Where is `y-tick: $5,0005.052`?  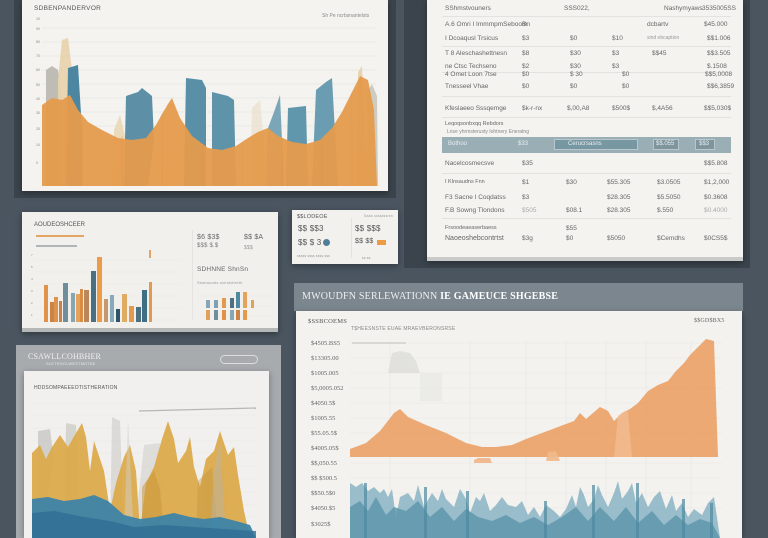 y-tick: $5,0005.052 is located at coordinates (327, 388).